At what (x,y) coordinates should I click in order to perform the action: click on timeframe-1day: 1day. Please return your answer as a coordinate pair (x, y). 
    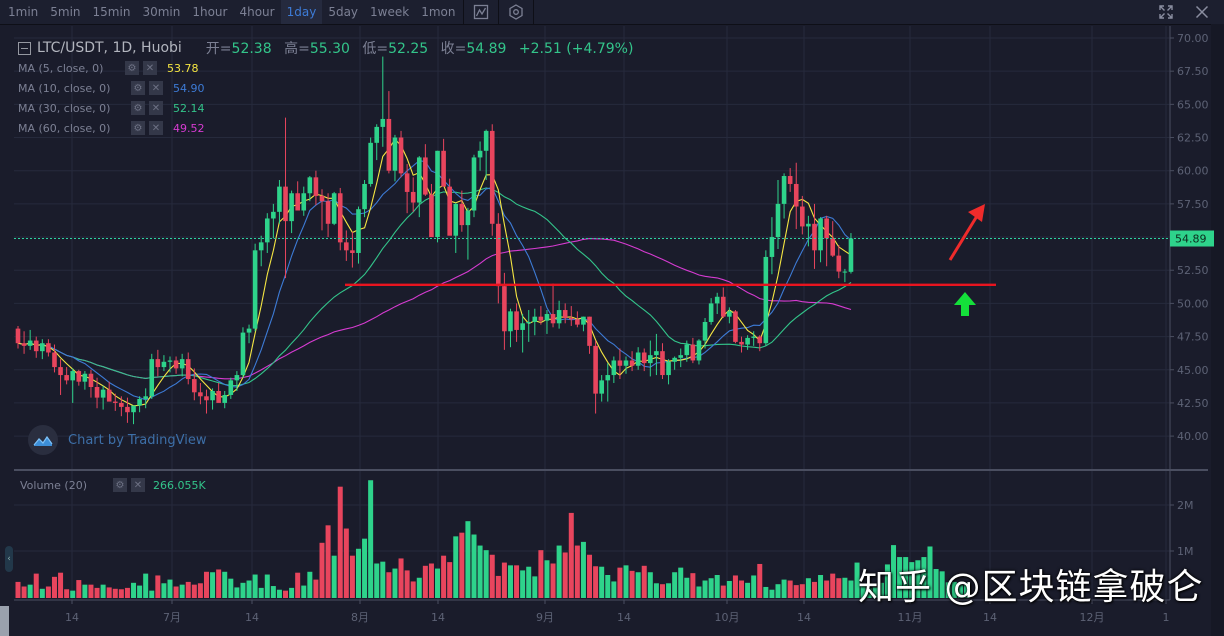
    Looking at the image, I should click on (301, 12).